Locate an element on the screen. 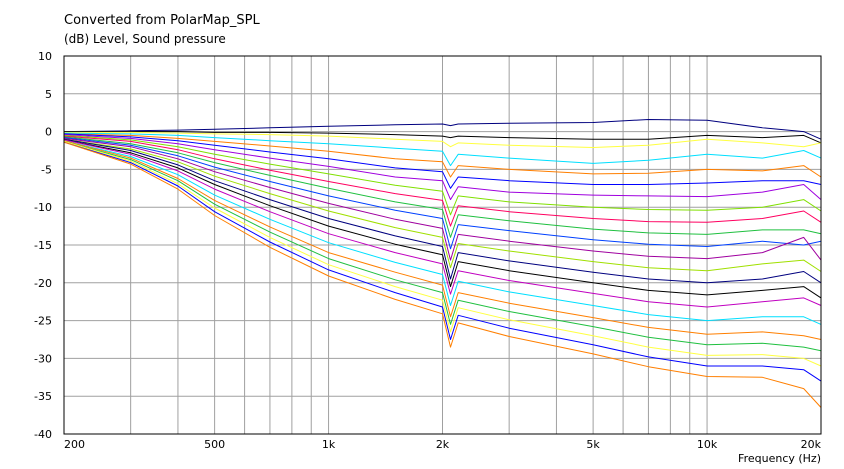 Image resolution: width=844 pixels, height=469 pixels. x-tick-label: 2k is located at coordinates (443, 444).